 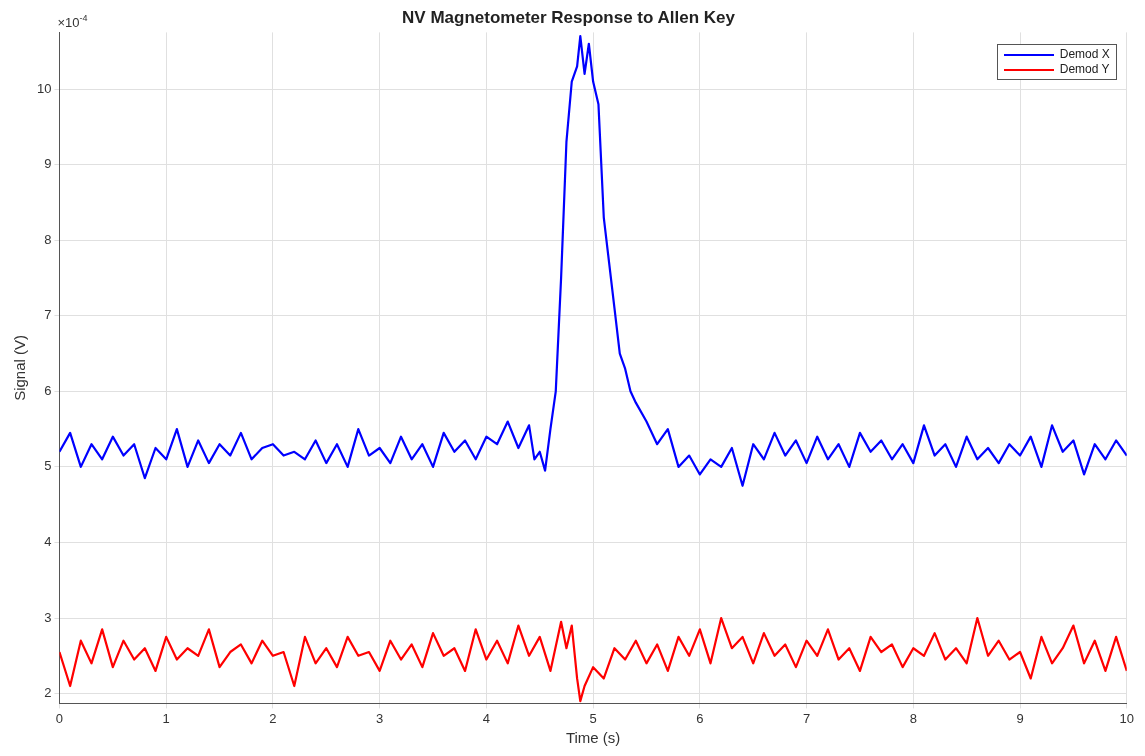 I want to click on x-tick-label: 1, so click(x=166, y=718).